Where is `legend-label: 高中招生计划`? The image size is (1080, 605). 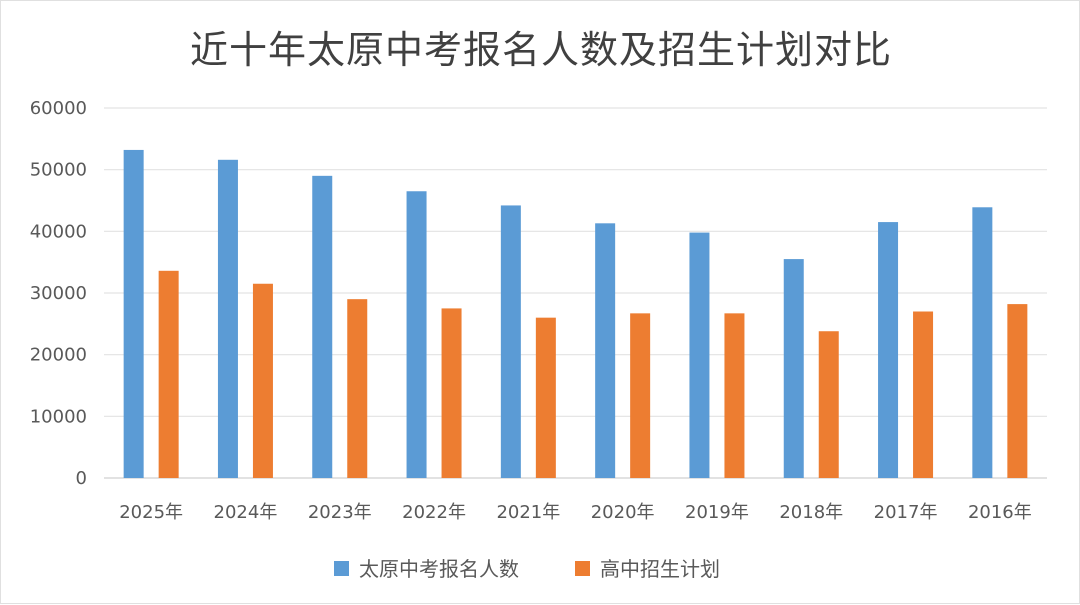 legend-label: 高中招生计划 is located at coordinates (660, 569).